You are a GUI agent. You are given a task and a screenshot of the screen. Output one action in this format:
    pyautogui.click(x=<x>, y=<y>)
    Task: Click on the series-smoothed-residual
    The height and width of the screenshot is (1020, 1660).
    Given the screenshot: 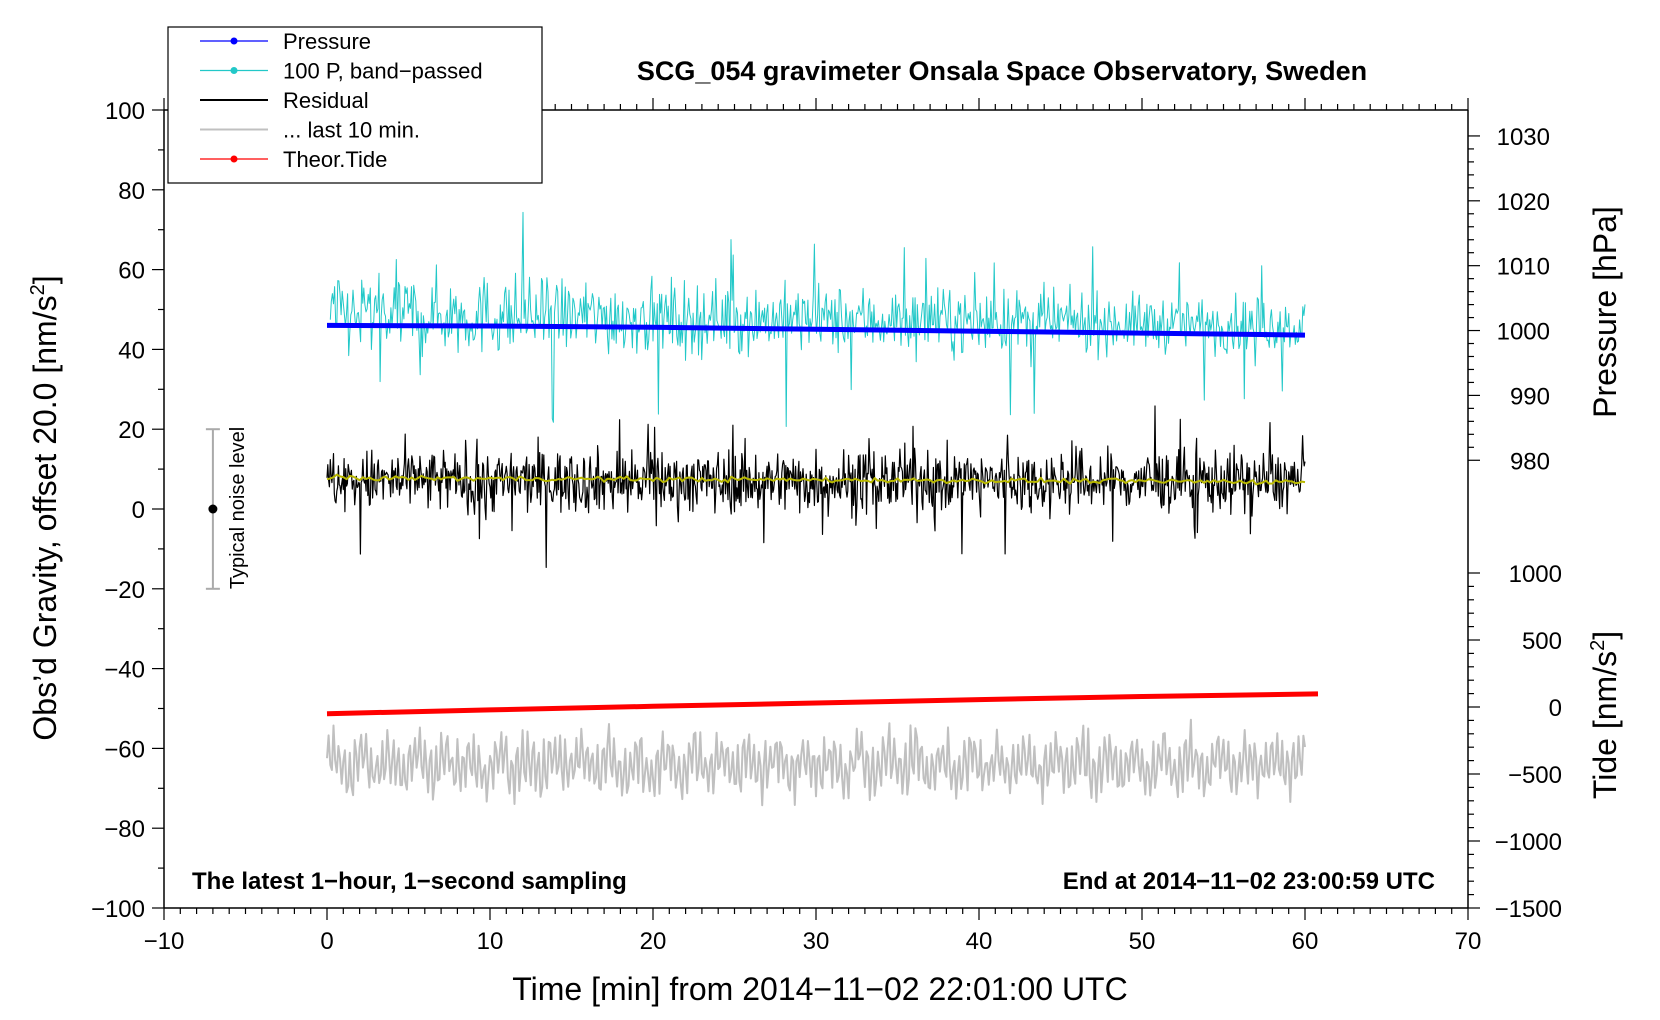 What is the action you would take?
    pyautogui.click(x=816, y=479)
    